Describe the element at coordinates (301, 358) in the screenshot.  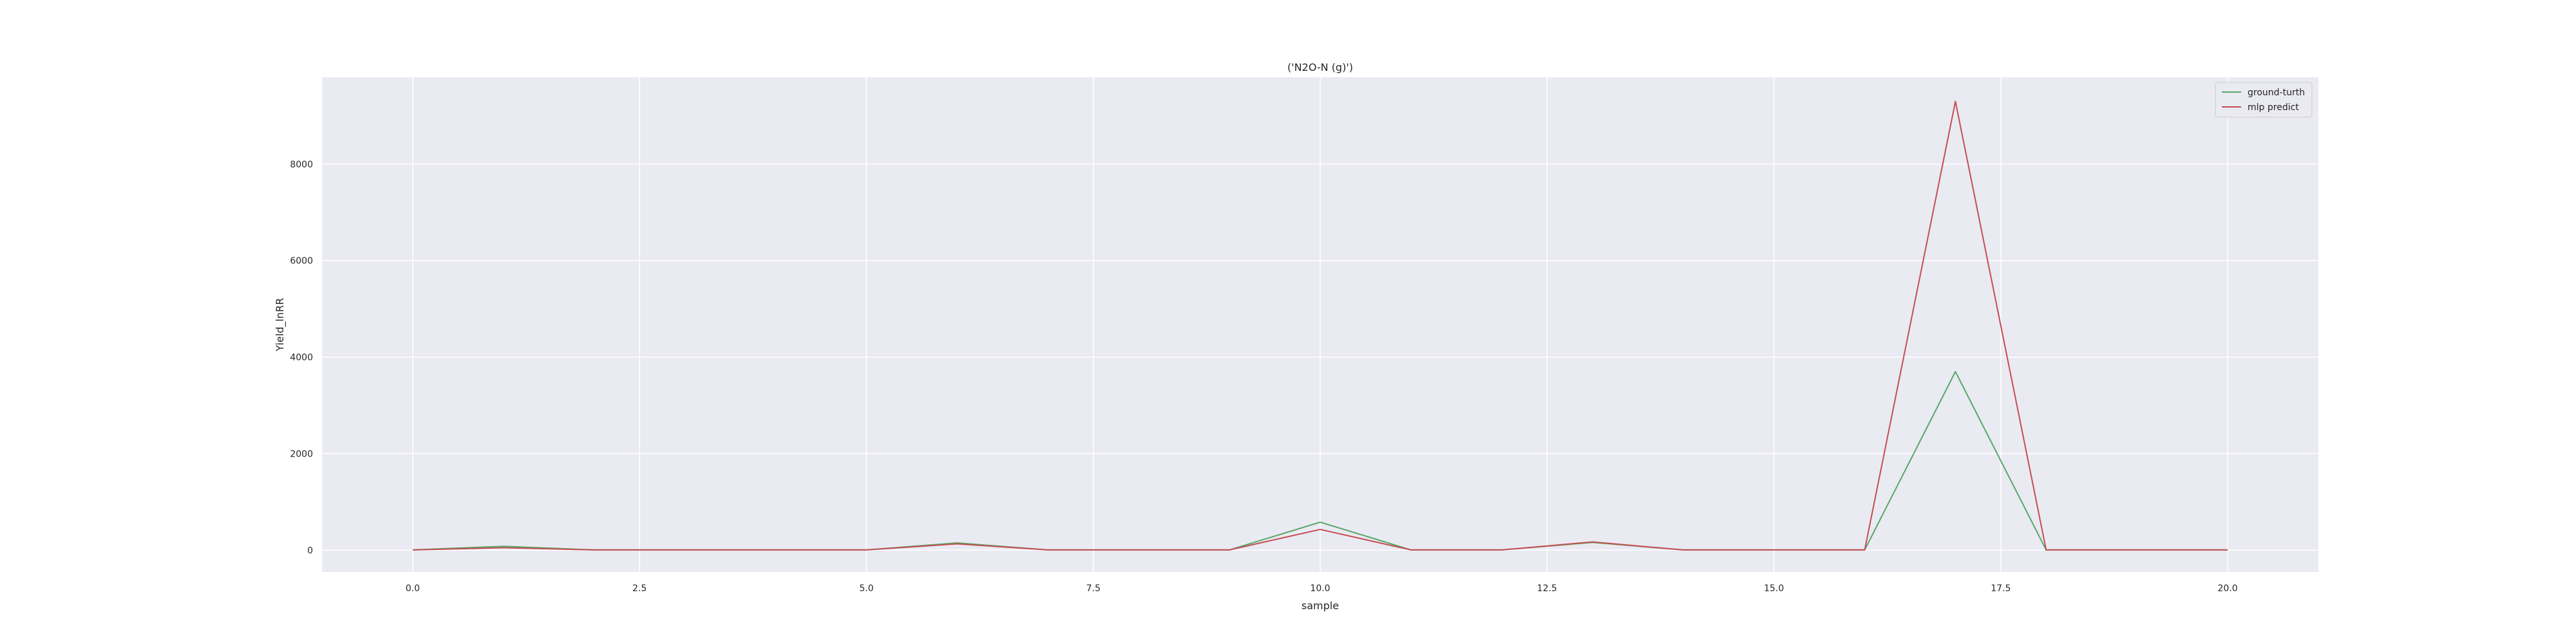
I see `y-tick-label: 4000` at that location.